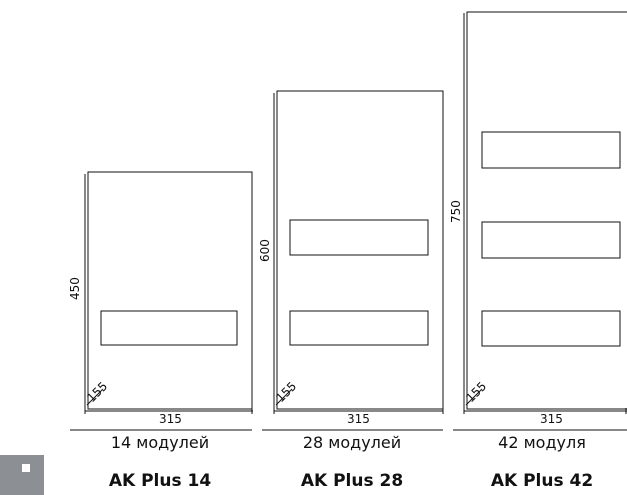 The image size is (627, 495). I want to click on tab-notch, so click(26, 468).